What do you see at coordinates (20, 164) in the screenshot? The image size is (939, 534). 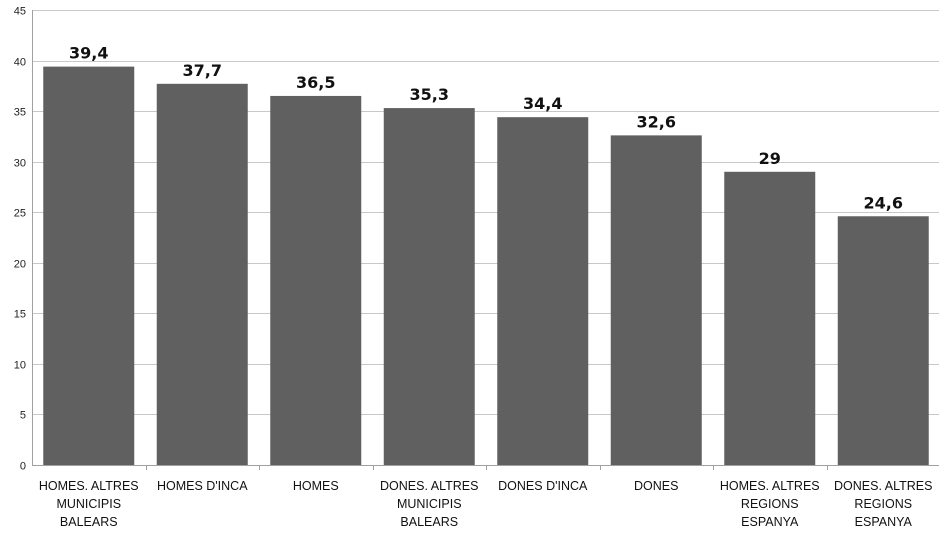 I see `y-tick-label: 30` at bounding box center [20, 164].